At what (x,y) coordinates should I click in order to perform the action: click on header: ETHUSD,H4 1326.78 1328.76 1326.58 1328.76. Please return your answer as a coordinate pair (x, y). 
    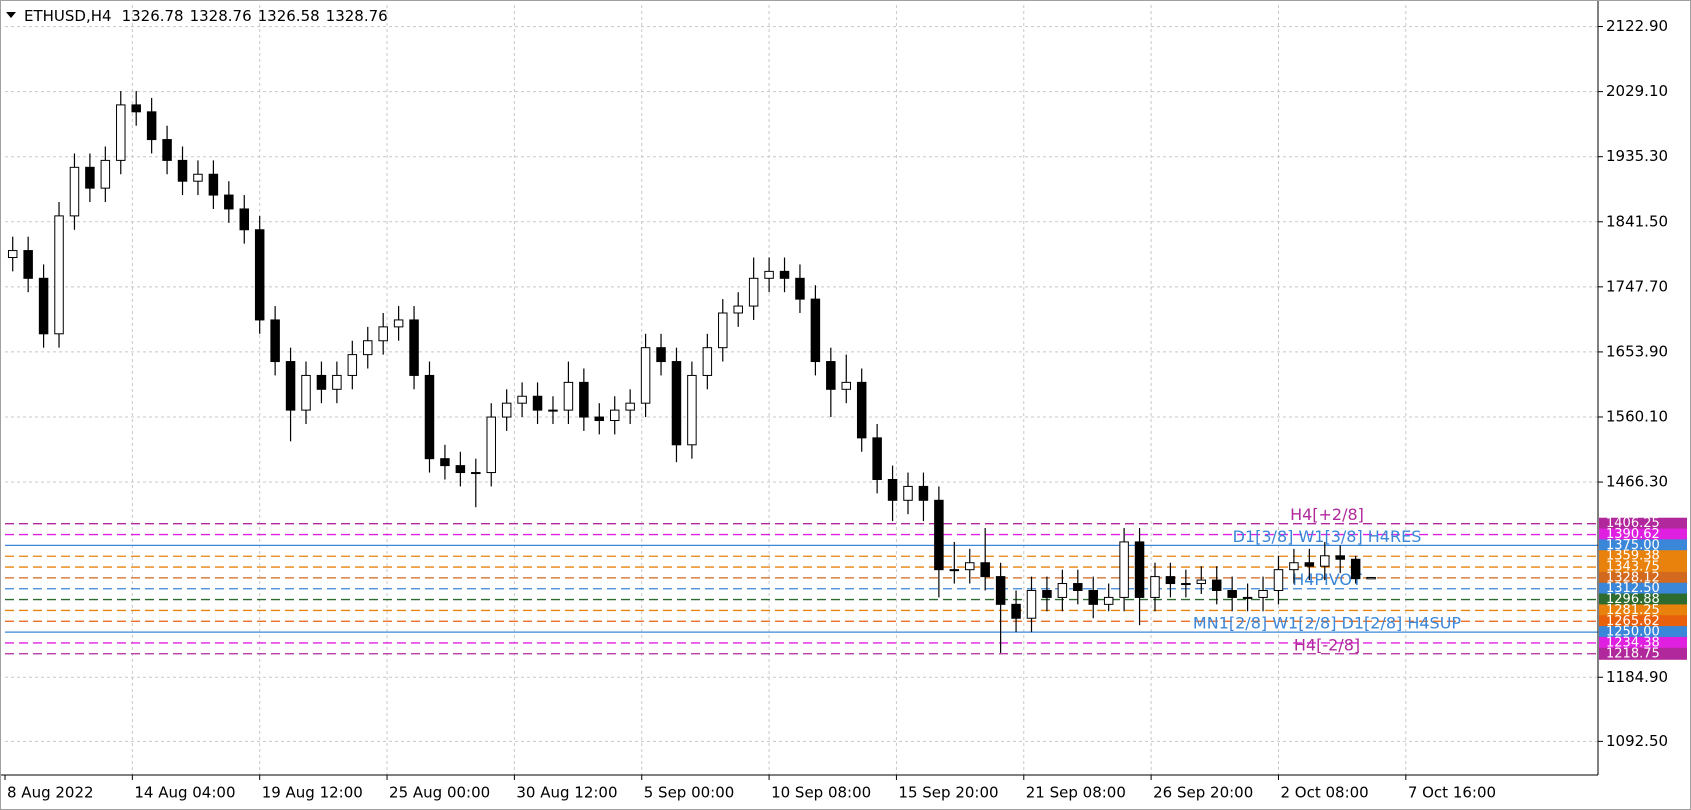
    Looking at the image, I should click on (206, 16).